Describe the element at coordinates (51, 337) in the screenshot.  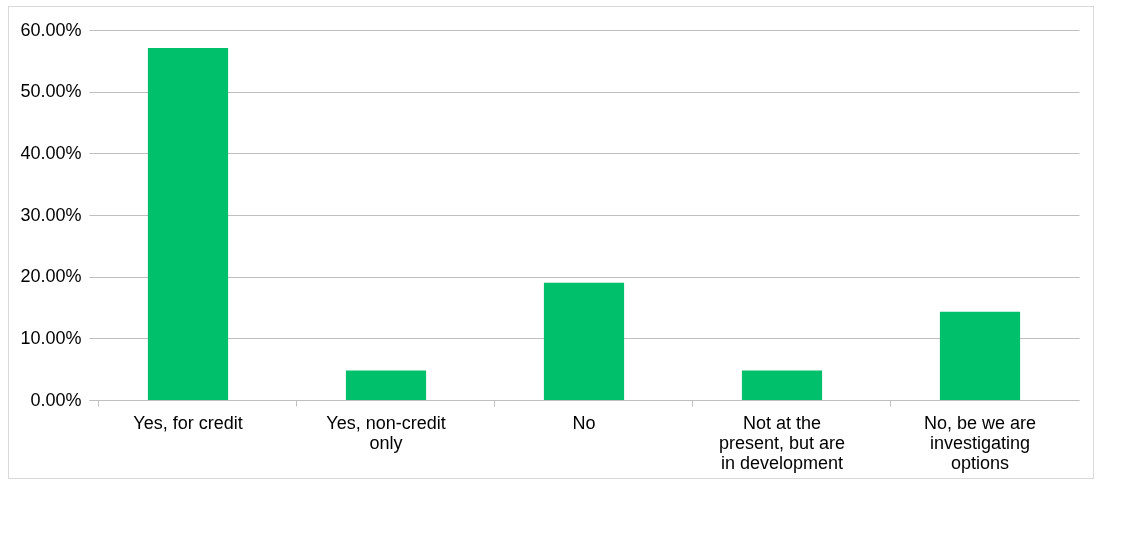
I see `y-tick-label: 10.00%` at that location.